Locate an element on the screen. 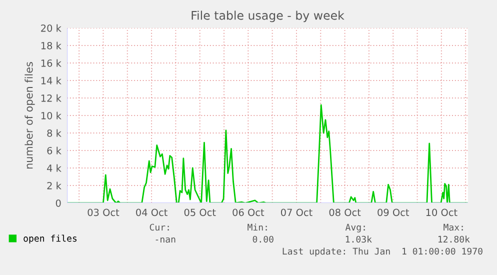 The height and width of the screenshot is (275, 497). x-tick-label: 07 Oct is located at coordinates (296, 212).